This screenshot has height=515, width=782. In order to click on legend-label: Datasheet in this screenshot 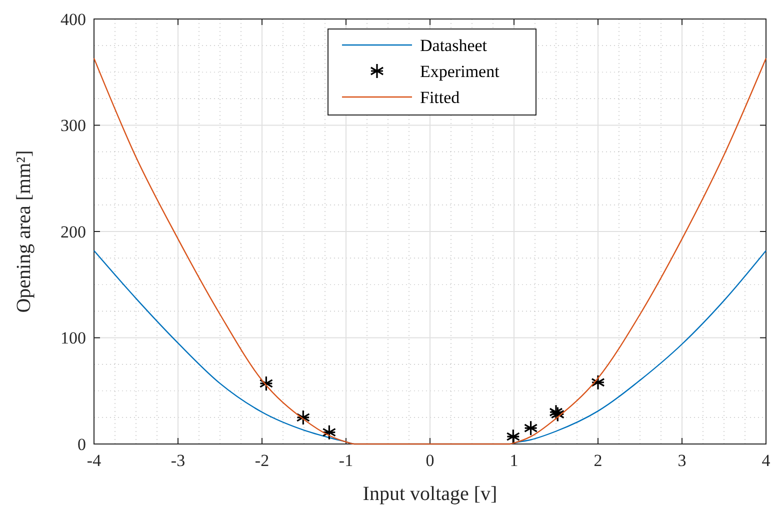, I will do `click(454, 45)`.